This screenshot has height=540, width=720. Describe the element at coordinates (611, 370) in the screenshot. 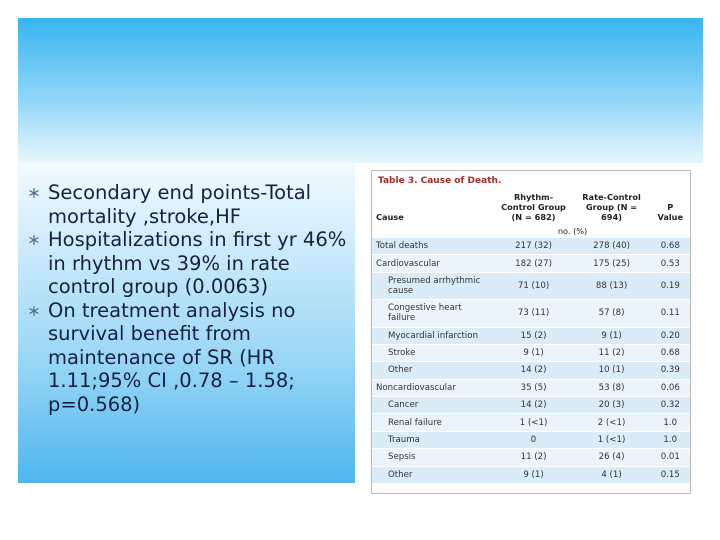

I see `table-cell: 10 (1)` at that location.